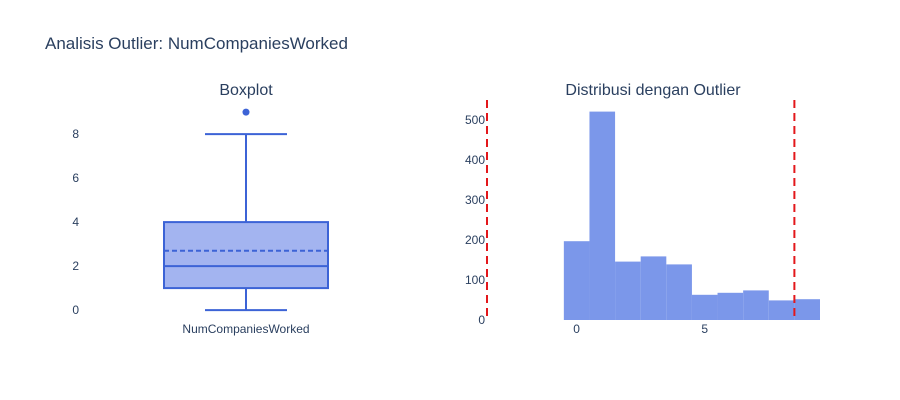  Describe the element at coordinates (475, 240) in the screenshot. I see `hist-y-tick-label: 200` at that location.